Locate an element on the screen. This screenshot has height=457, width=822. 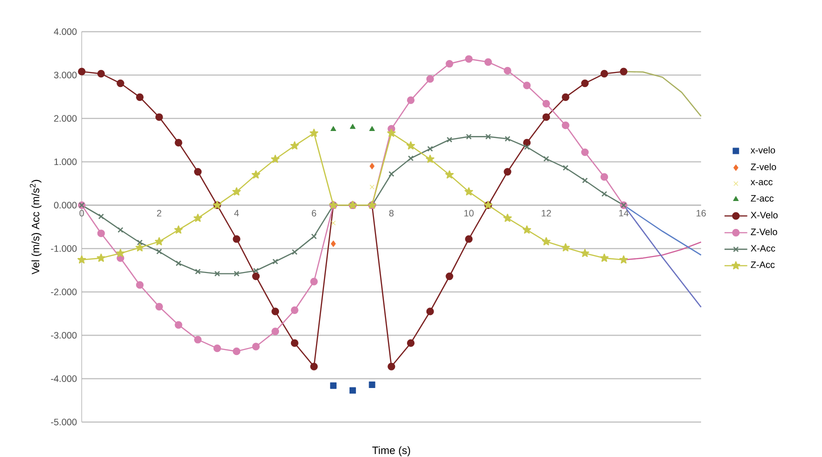
y-axis-title: Vel (m/s) Acc (m/s$^{2}$) is located at coordinates (36, 227).